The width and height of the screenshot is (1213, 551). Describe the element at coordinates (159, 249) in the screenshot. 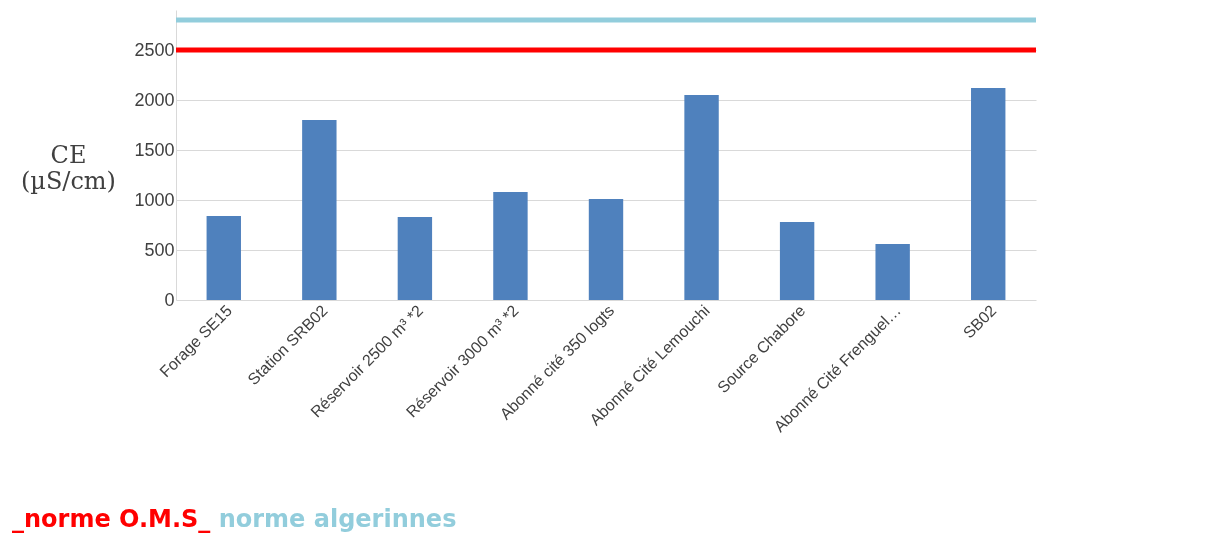

I see `y-tick-label: 500` at that location.